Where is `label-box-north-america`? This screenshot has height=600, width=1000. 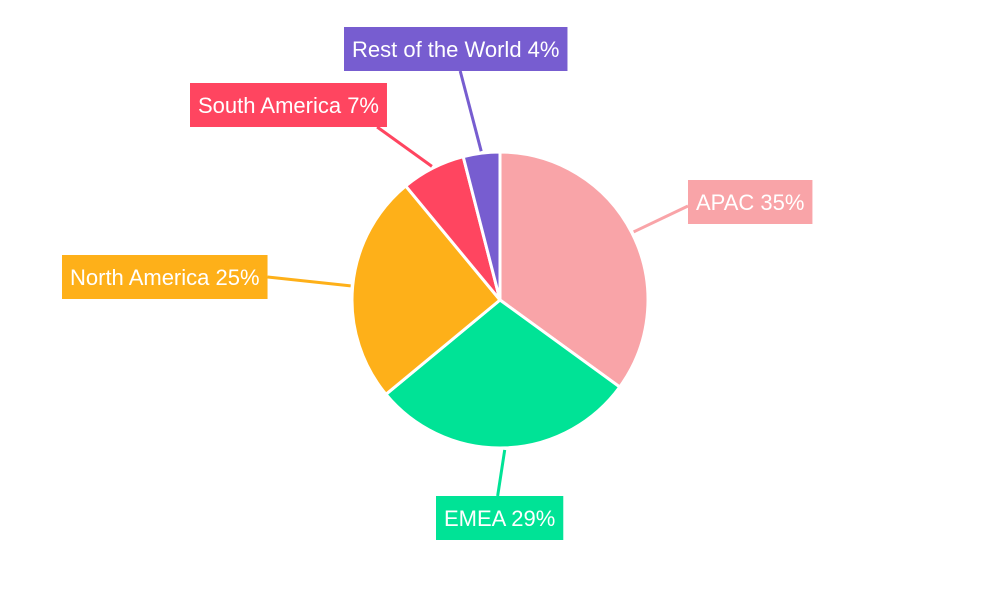 label-box-north-america is located at coordinates (165, 277).